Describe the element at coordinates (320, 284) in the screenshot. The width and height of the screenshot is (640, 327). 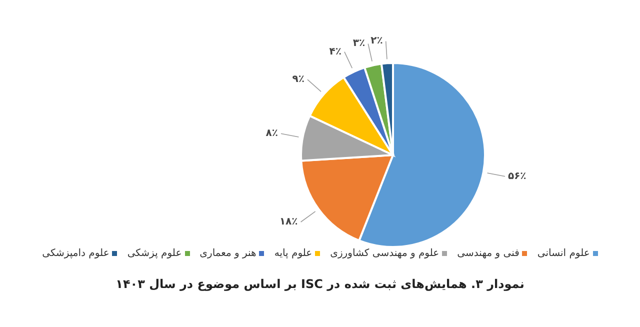
I see `text: نمودار ۳. همایش‌های ثبت شده در ISC بر اساس موضوع در سال ۱۴۰۳` at that location.